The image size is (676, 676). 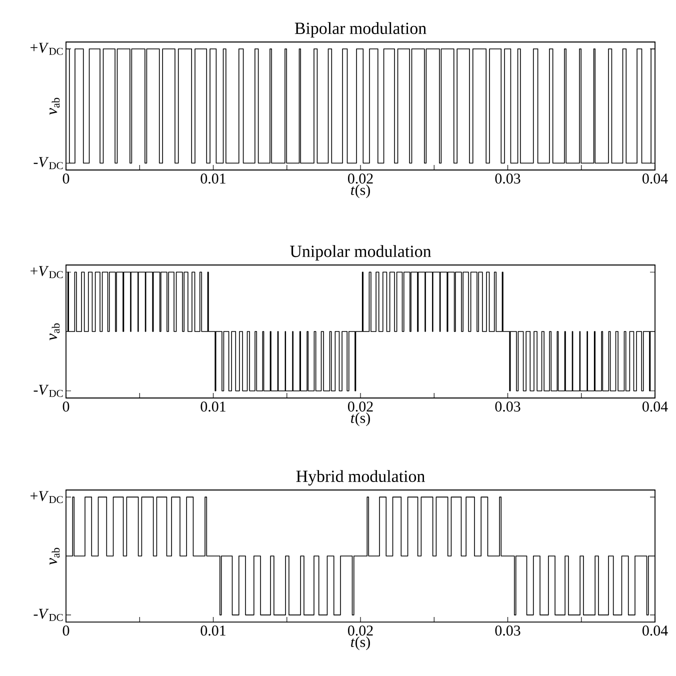 I want to click on chart-title: Bipolar modulation, so click(x=360, y=30).